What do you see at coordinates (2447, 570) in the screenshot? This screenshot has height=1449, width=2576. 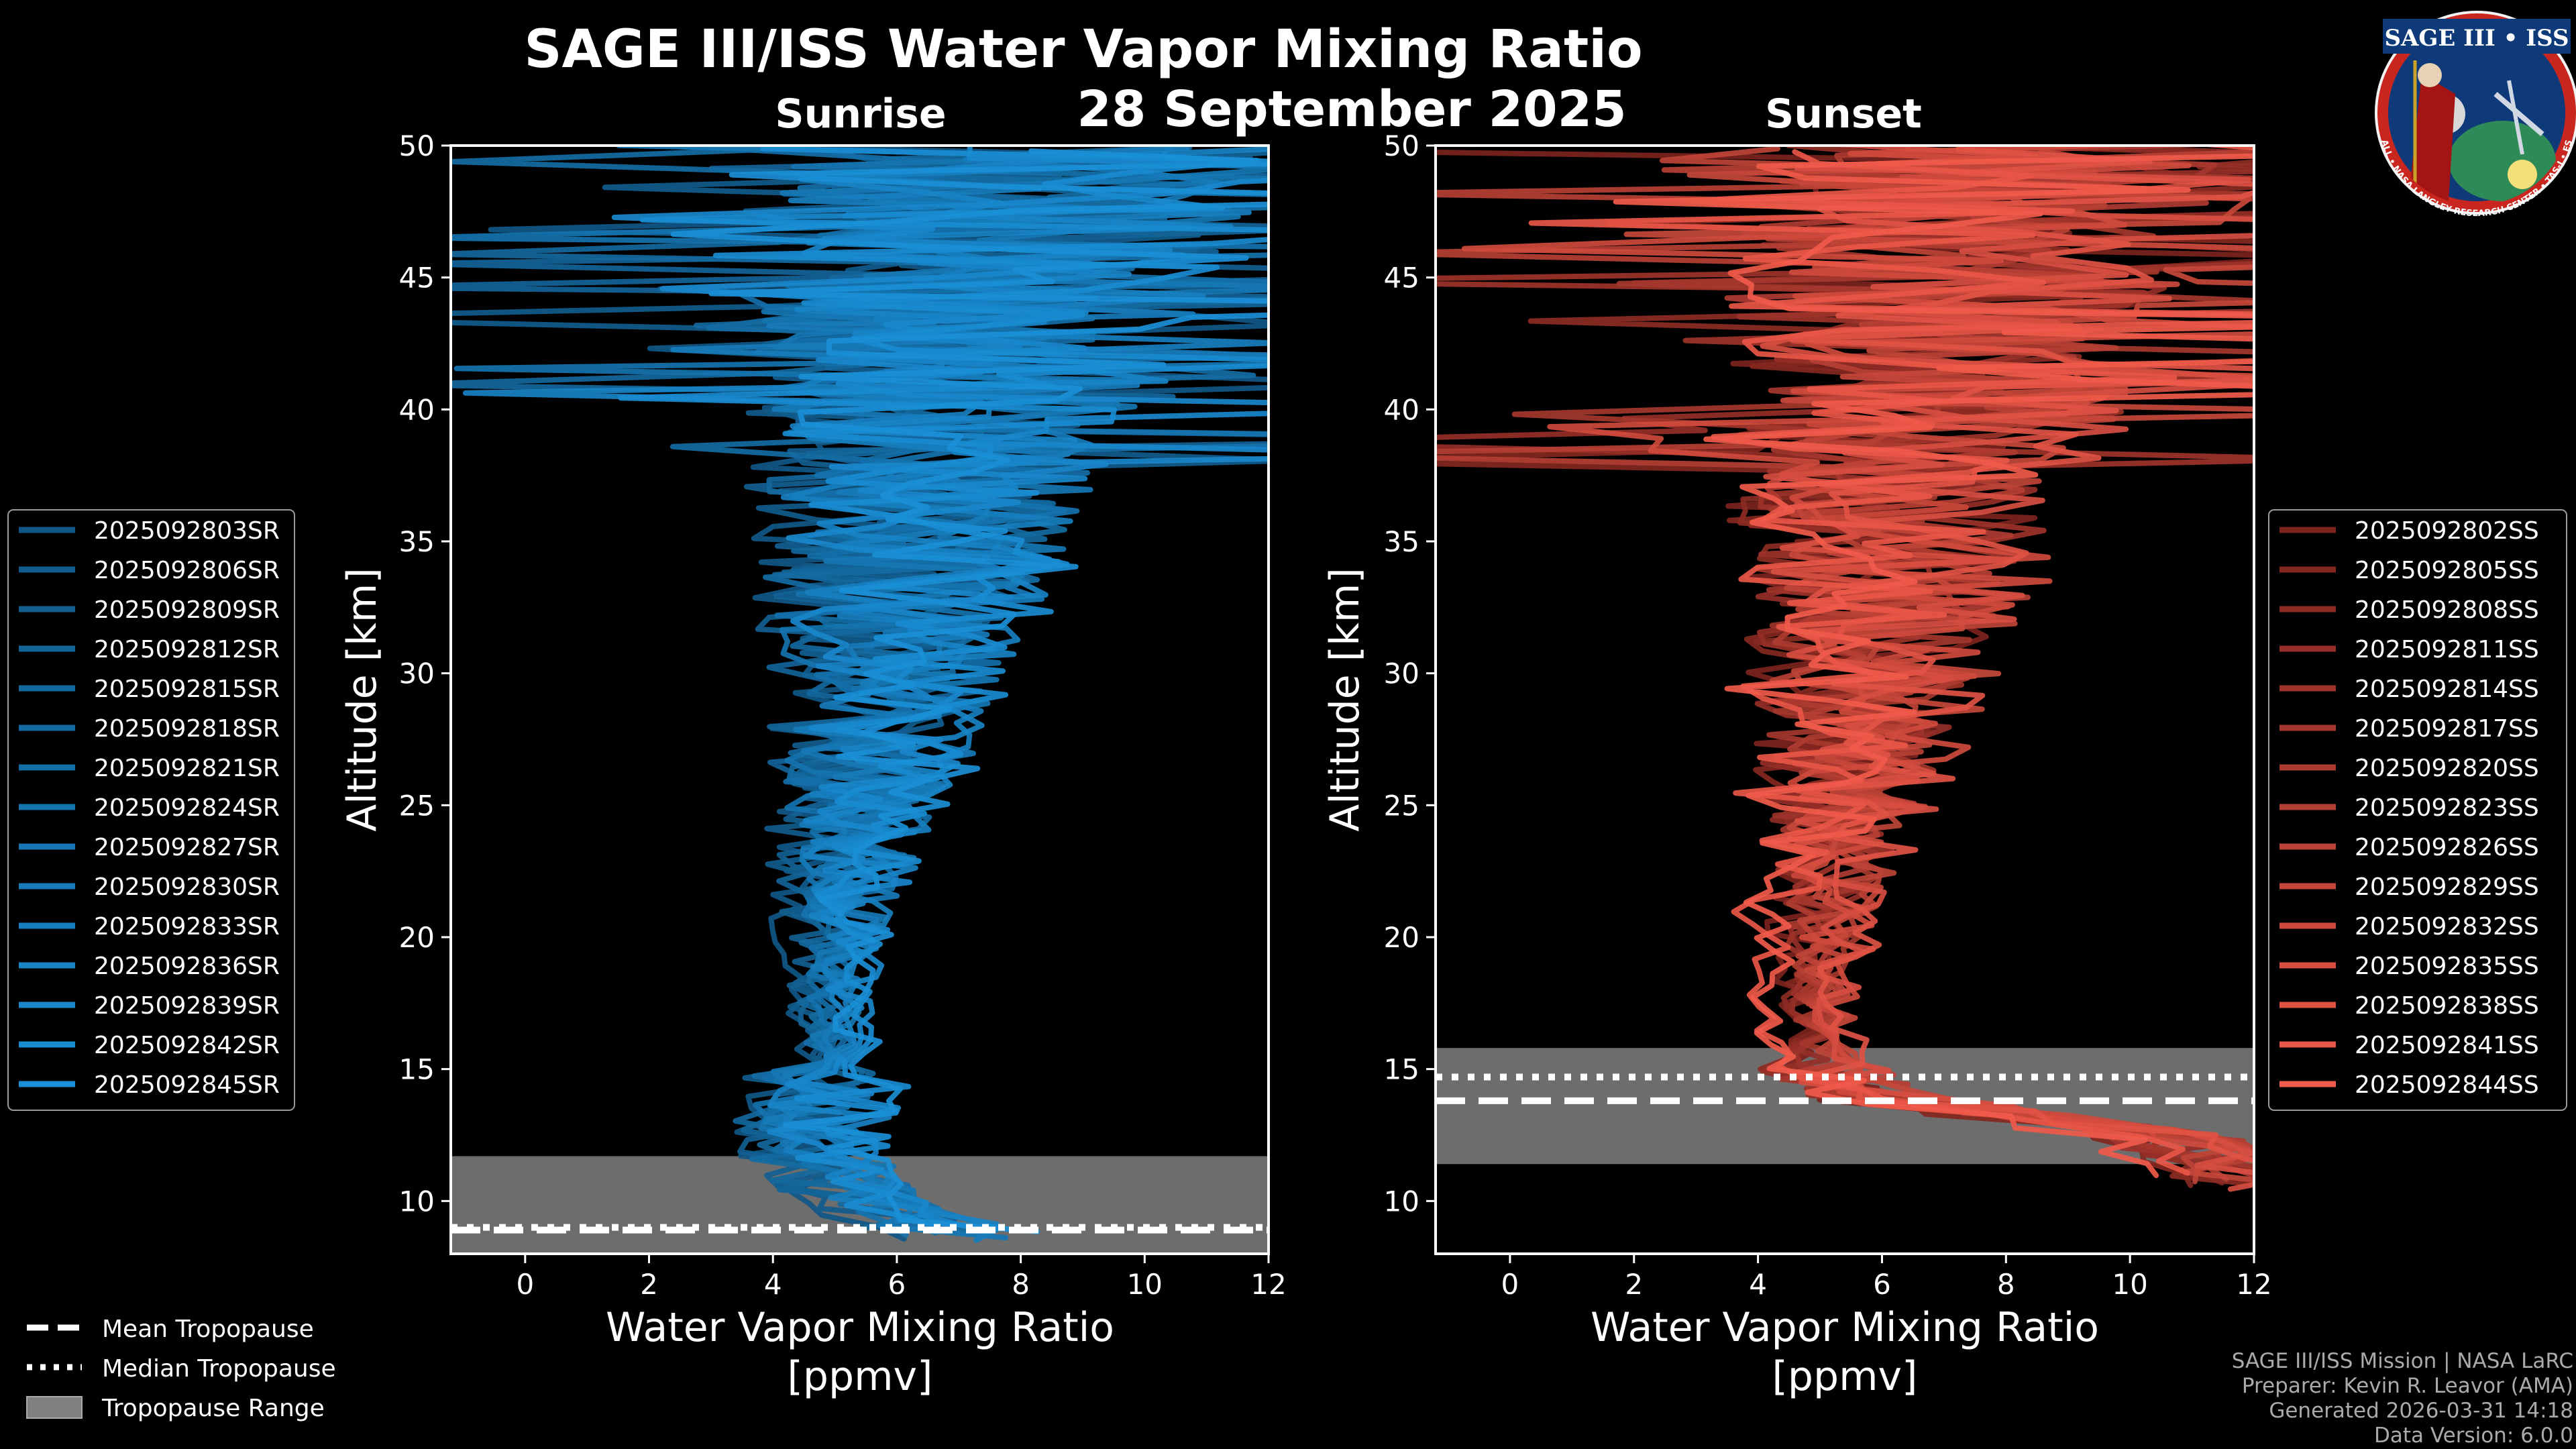 I see `legend-entry-label: 2025092805SS` at bounding box center [2447, 570].